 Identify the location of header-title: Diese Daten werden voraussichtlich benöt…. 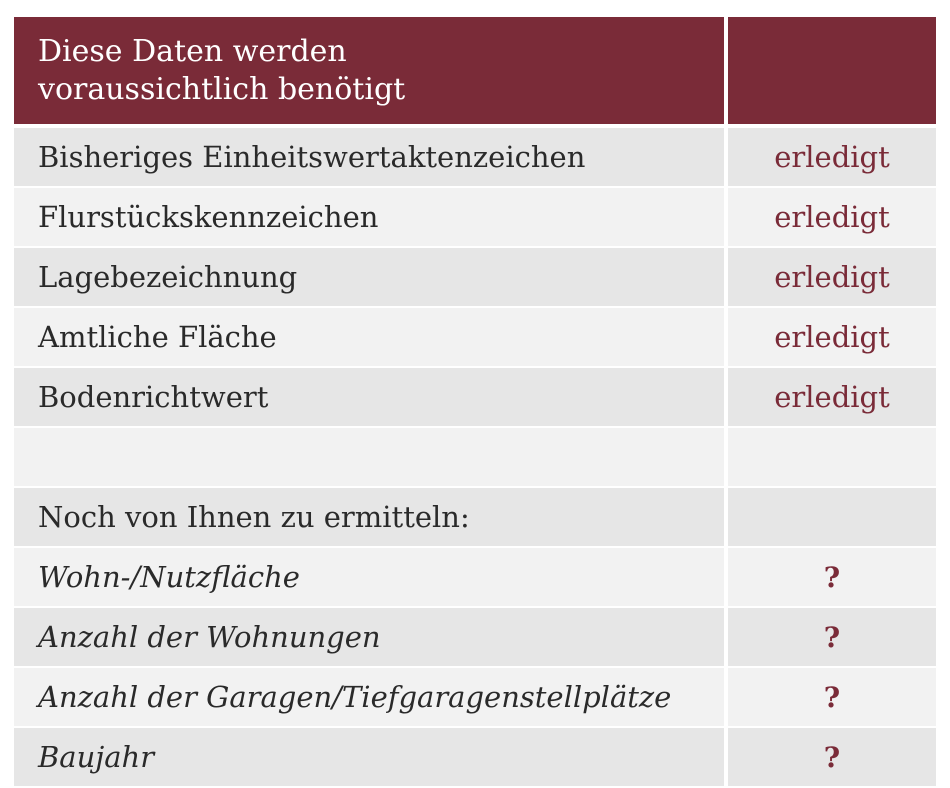
(369, 70).